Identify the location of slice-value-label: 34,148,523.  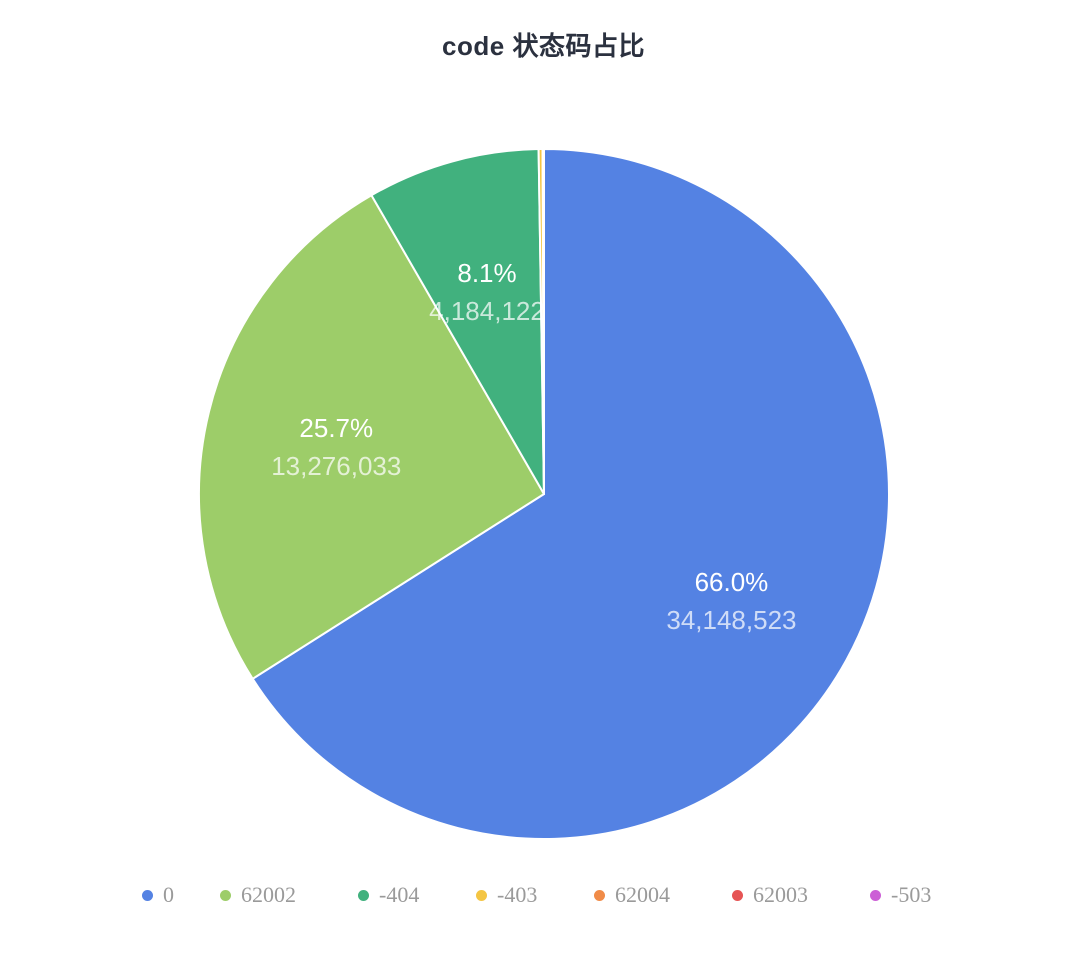
(731, 620).